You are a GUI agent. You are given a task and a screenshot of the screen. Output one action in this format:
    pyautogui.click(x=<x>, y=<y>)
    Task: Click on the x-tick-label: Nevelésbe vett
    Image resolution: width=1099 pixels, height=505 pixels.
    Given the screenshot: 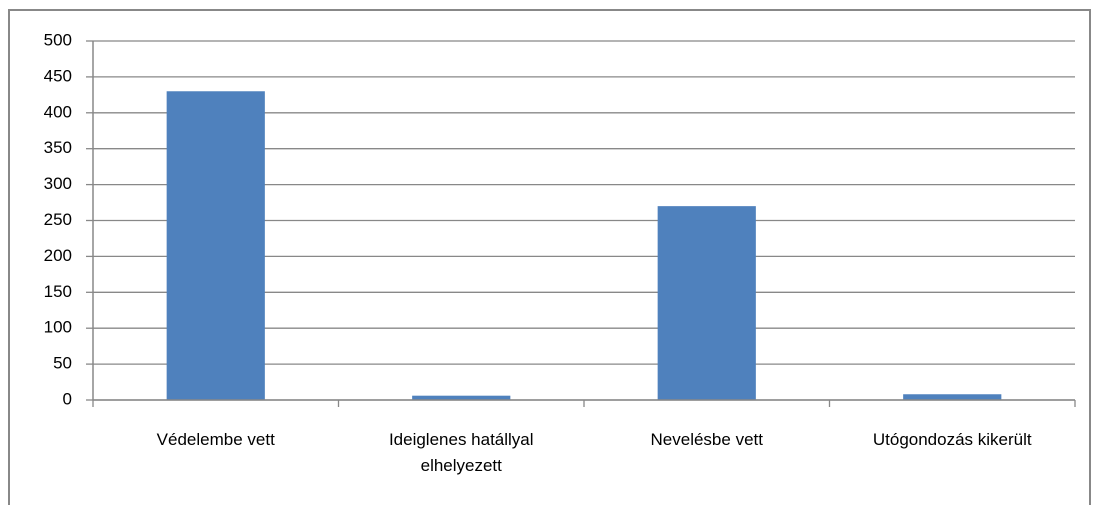 What is the action you would take?
    pyautogui.click(x=706, y=439)
    